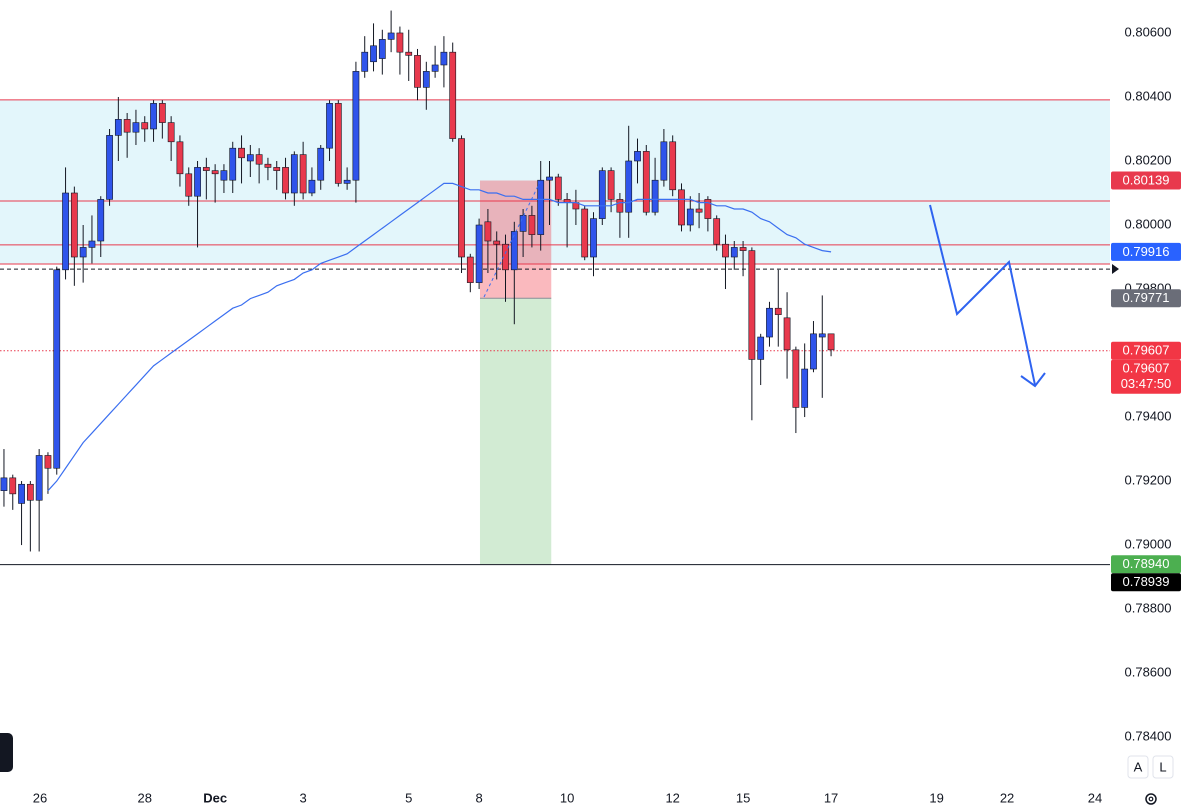 This screenshot has width=1189, height=812. Describe the element at coordinates (1148, 479) in the screenshot. I see `y-tick-label: 0.79200` at that location.